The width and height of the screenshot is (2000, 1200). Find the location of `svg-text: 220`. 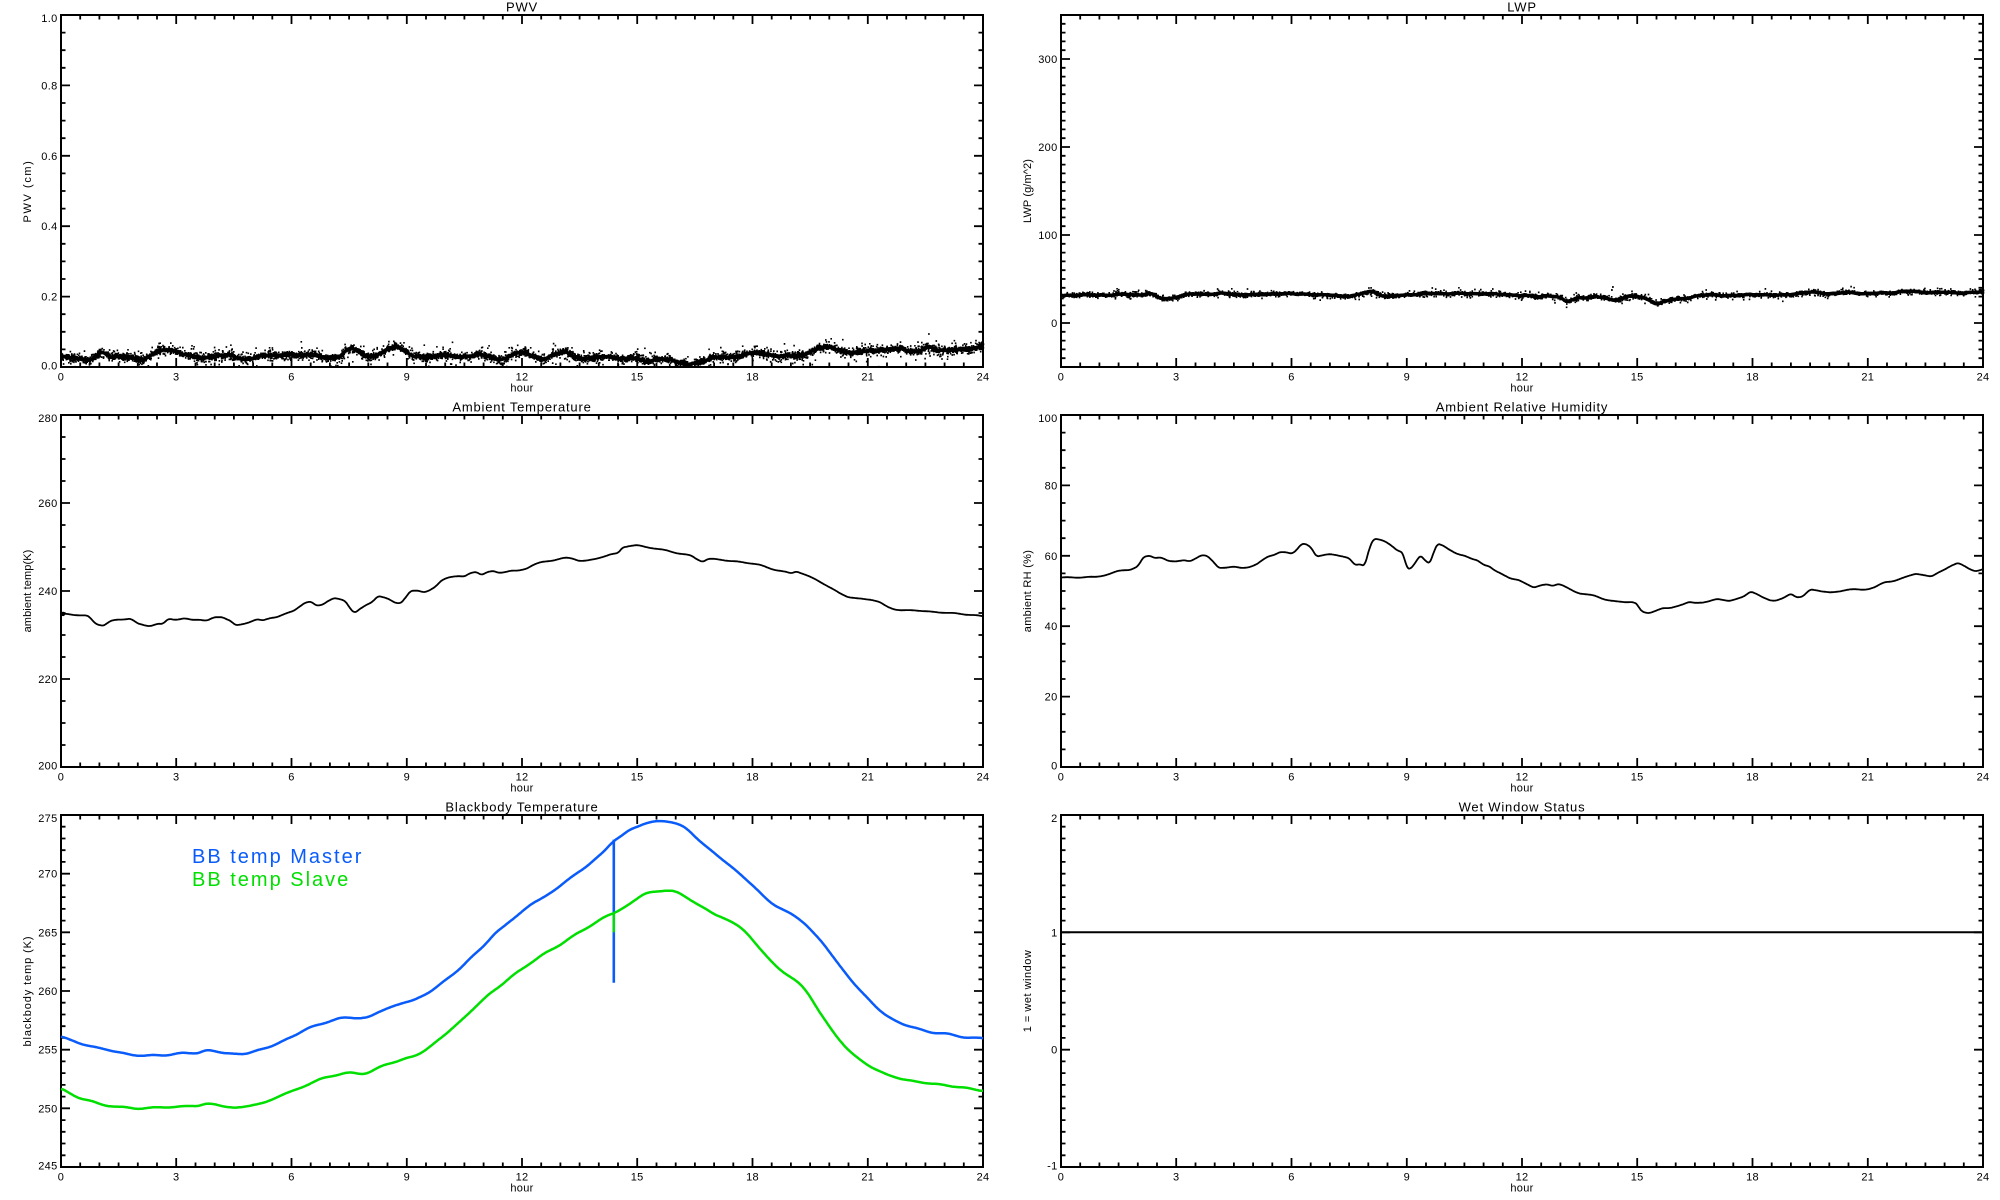

svg-text: 220 is located at coordinates (47, 680).